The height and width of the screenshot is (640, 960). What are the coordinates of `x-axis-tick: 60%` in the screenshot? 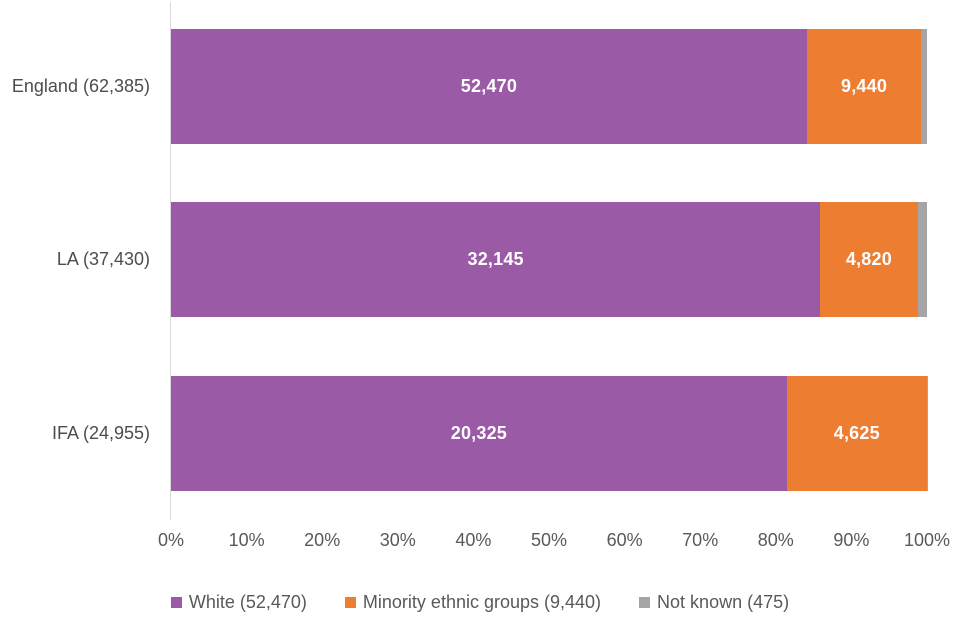 It's located at (624, 540).